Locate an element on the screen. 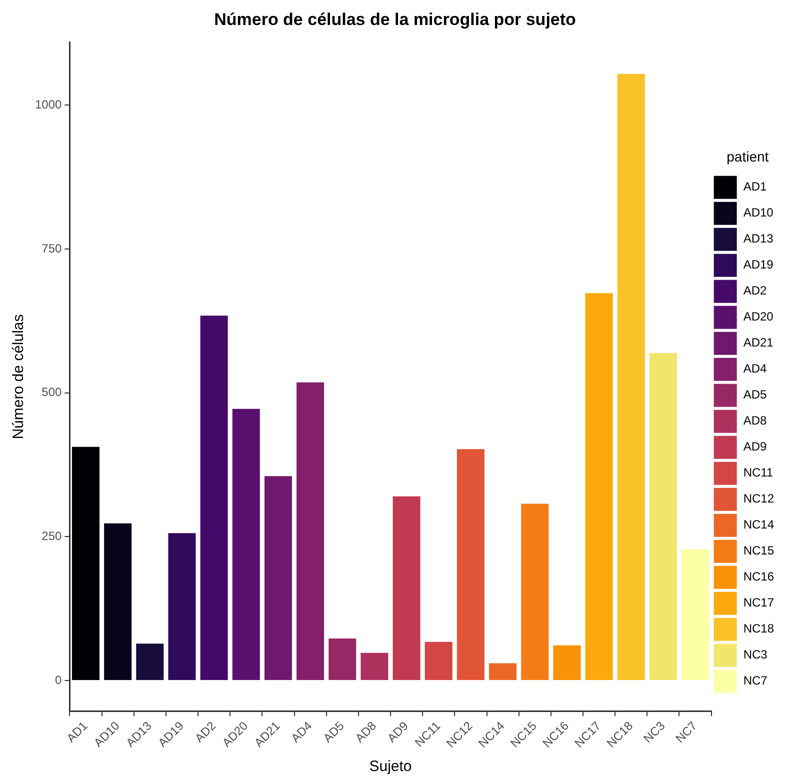 This screenshot has height=784, width=792. legend-label: AD20 is located at coordinates (758, 317).